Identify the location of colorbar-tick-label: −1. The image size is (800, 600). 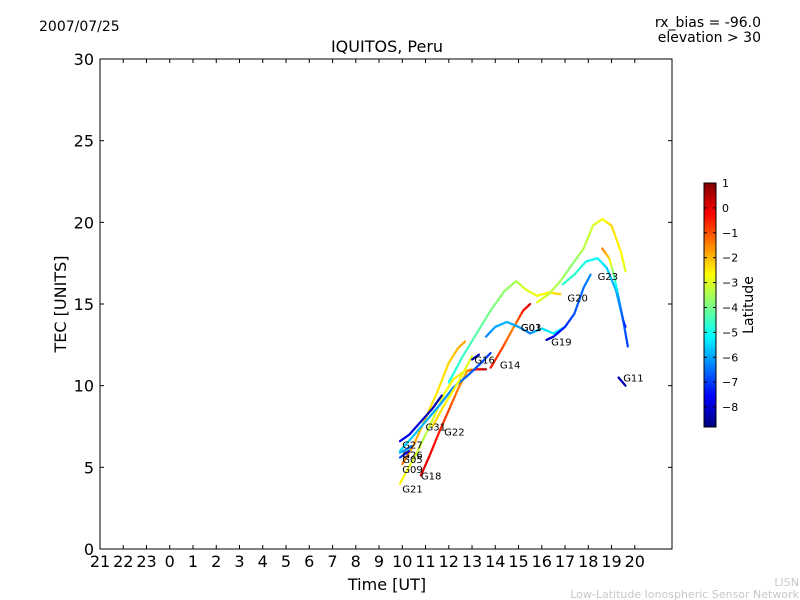
(730, 233).